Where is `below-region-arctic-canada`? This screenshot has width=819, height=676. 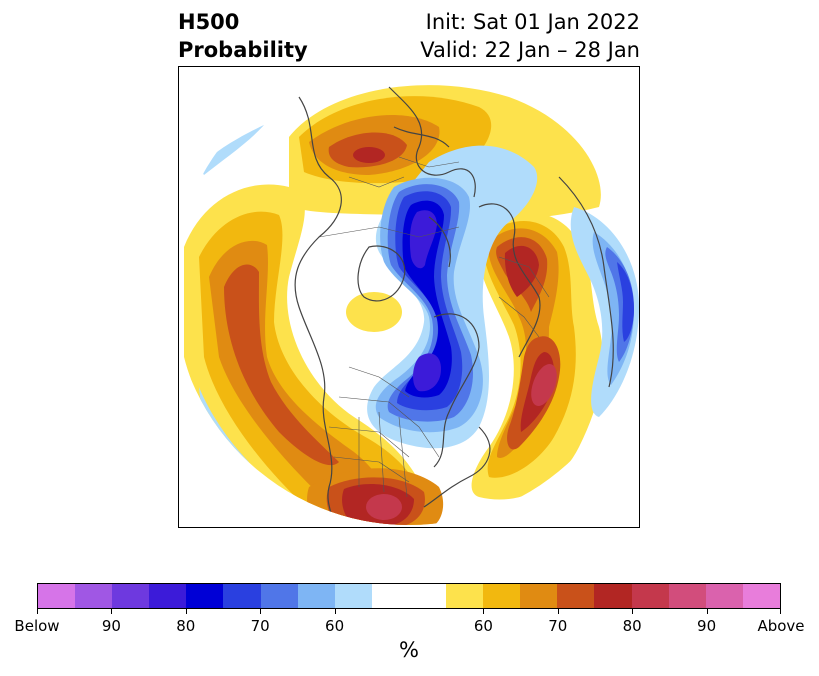
below-region-arctic-canada is located at coordinates (452, 297).